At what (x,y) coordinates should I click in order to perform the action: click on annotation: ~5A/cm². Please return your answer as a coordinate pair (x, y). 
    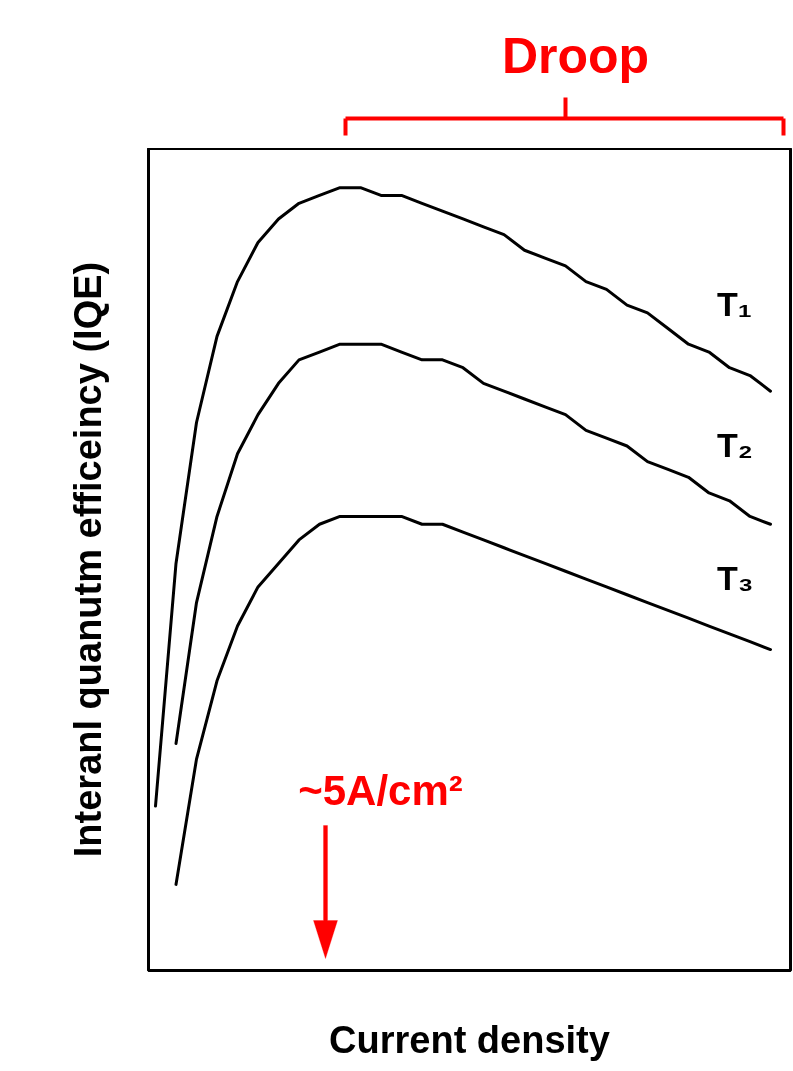
    Looking at the image, I should click on (380, 790).